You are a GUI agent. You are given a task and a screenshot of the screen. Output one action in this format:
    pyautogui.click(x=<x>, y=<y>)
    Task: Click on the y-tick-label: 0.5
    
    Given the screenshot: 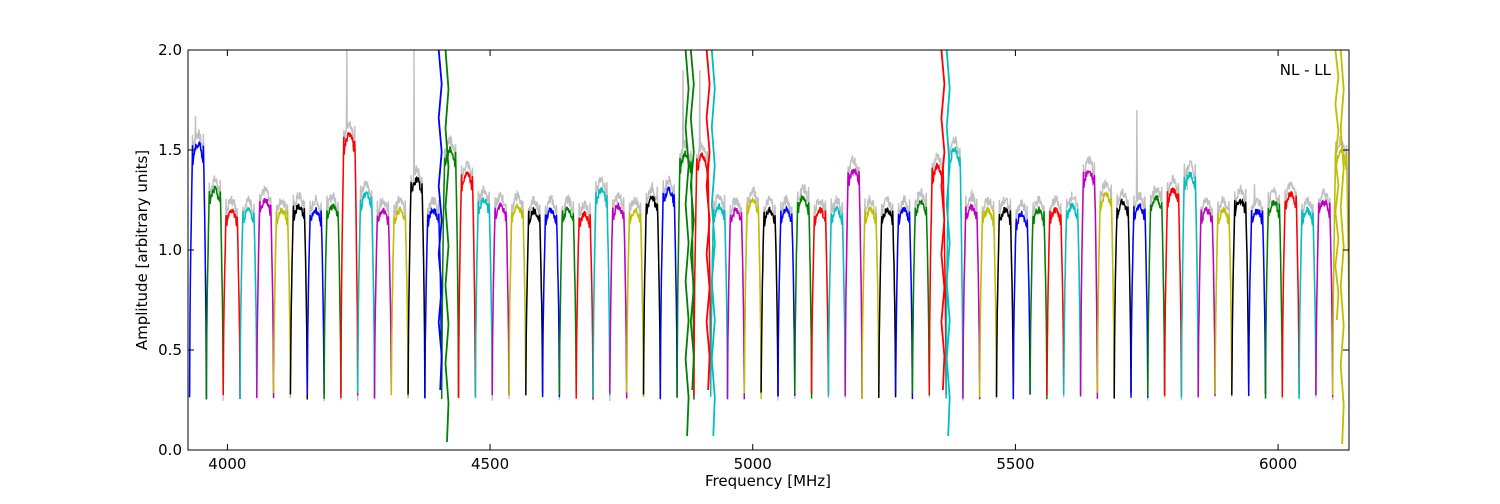 What is the action you would take?
    pyautogui.click(x=170, y=350)
    